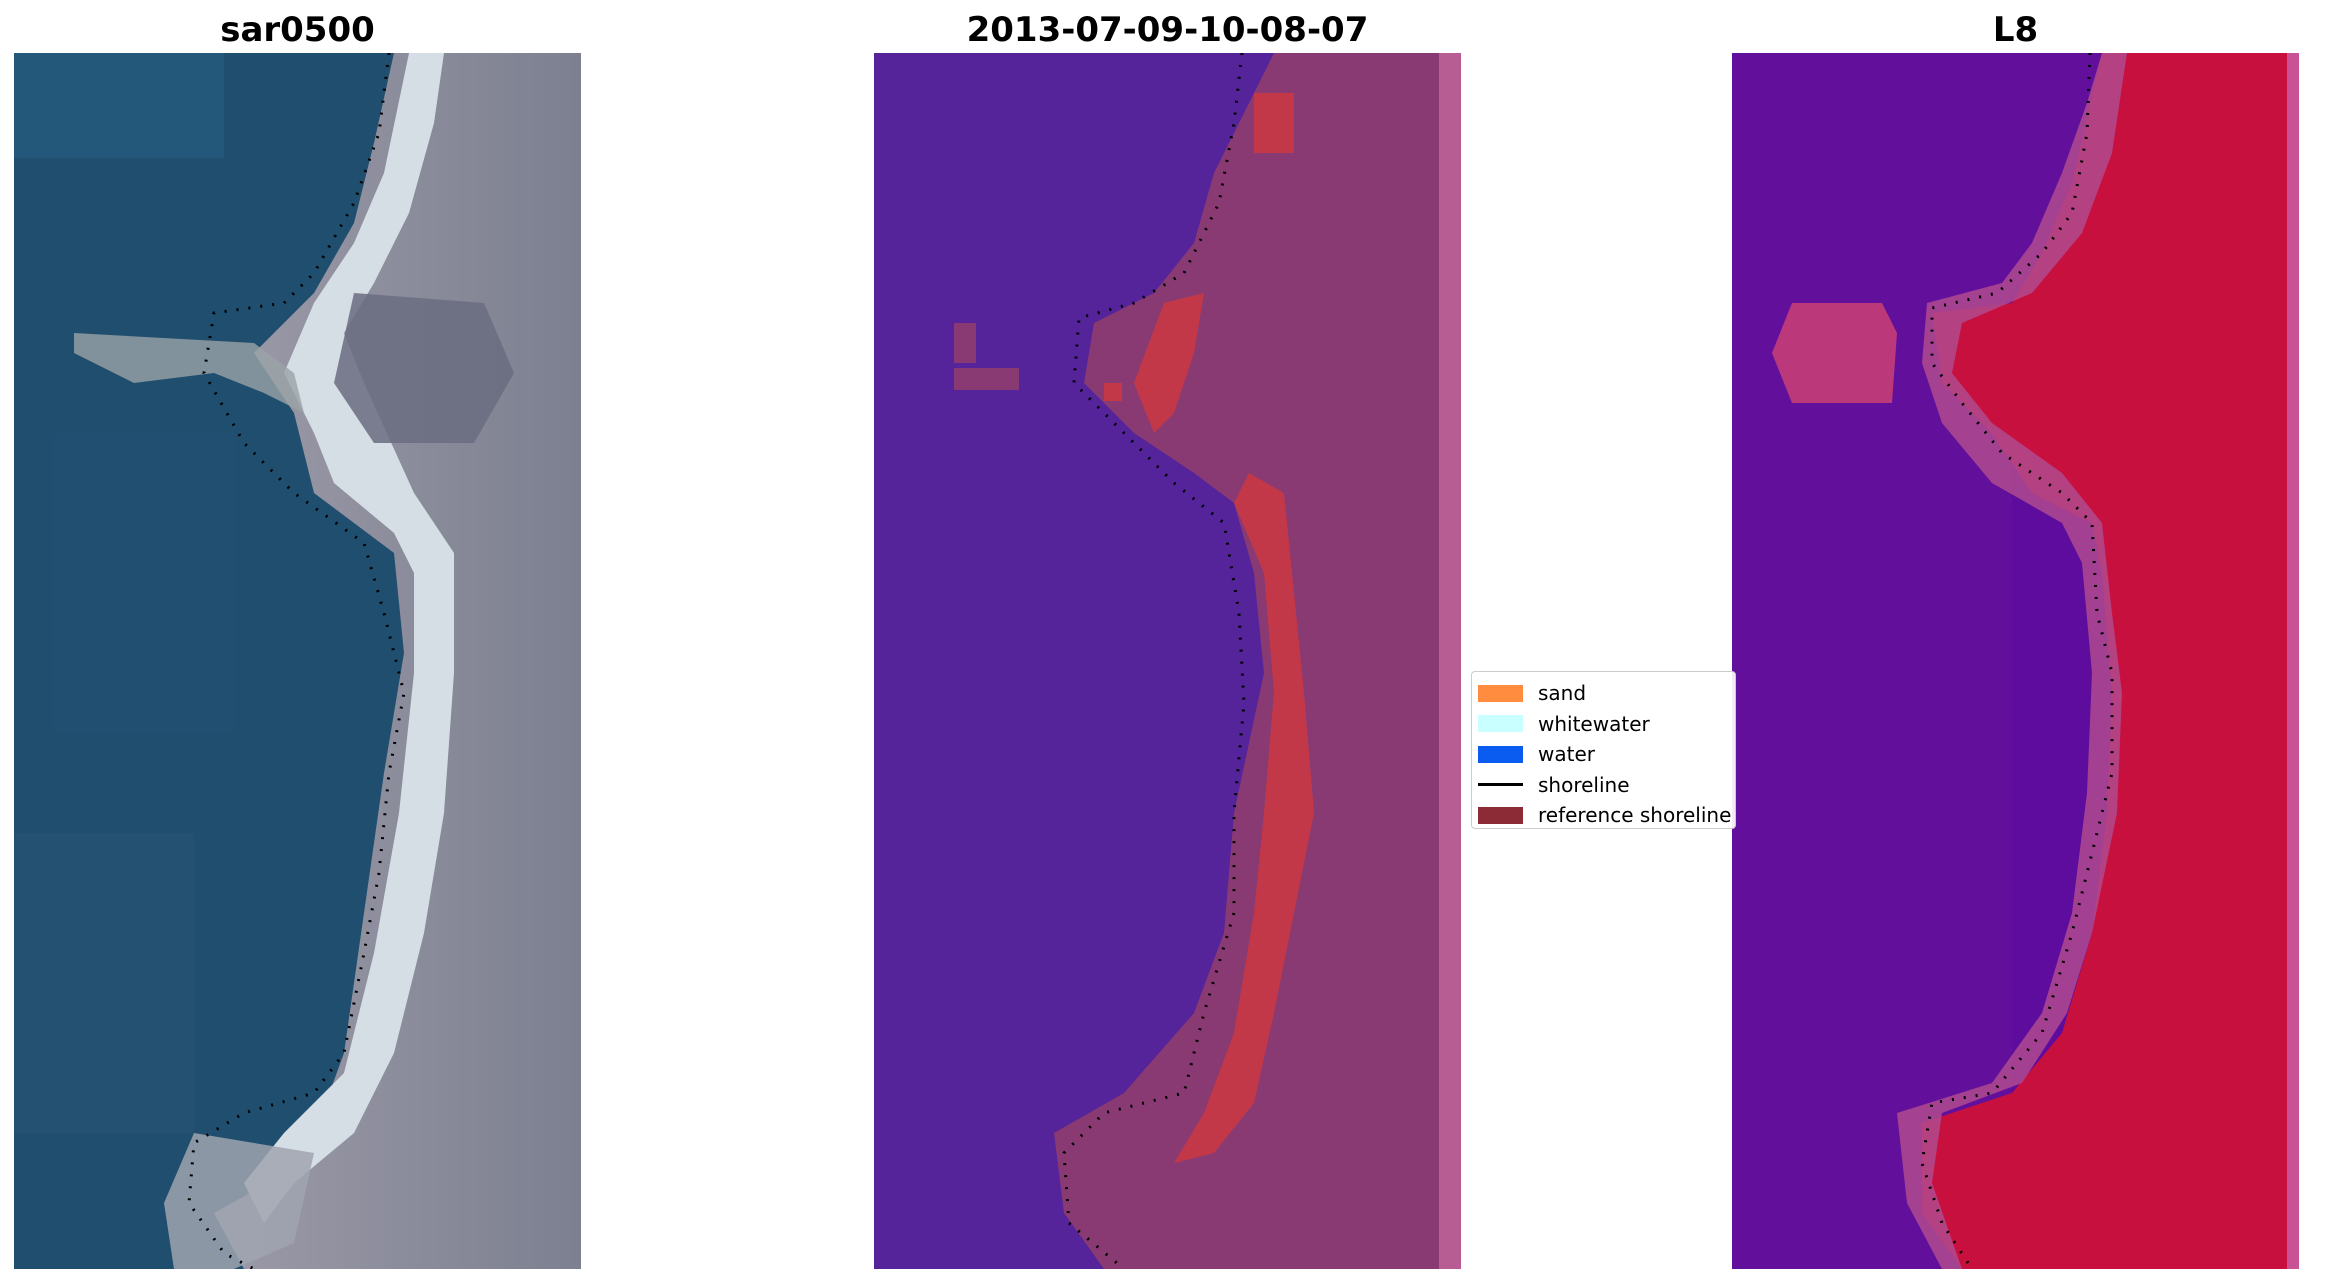  I want to click on legend-line-shoreline, so click(1500, 785).